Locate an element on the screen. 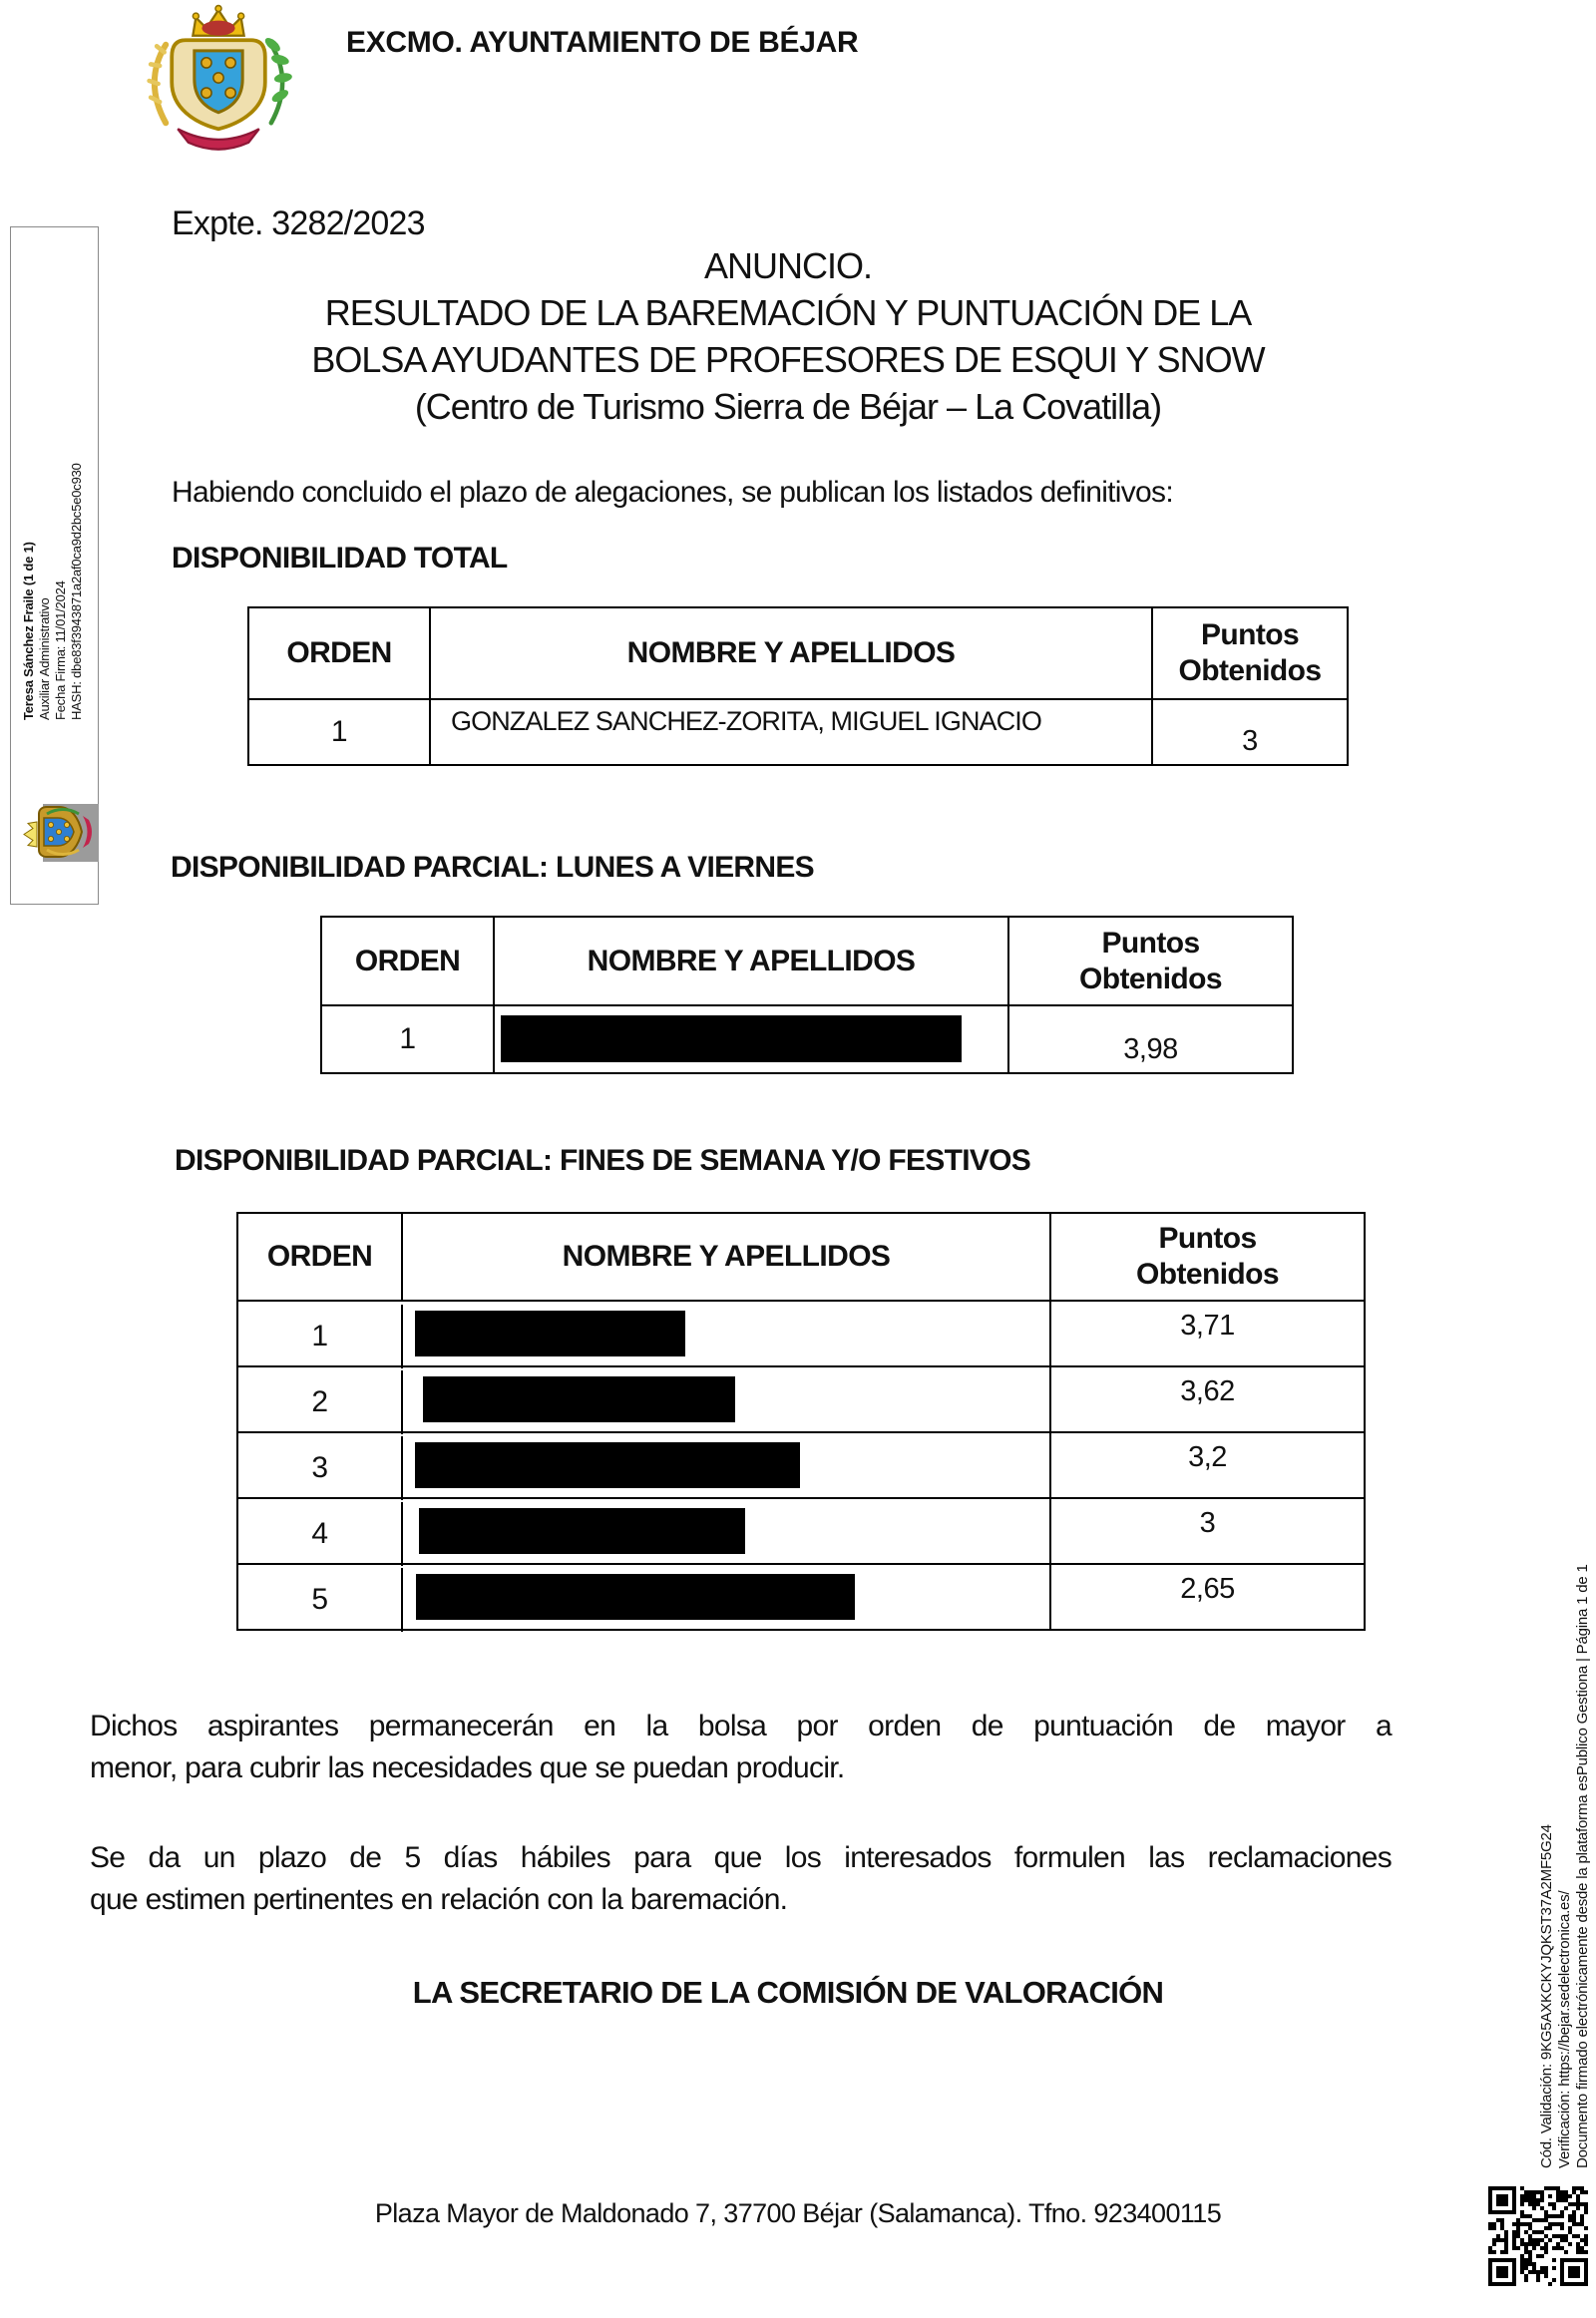  expediente-number: Expte. 3282/2023 is located at coordinates (299, 223).